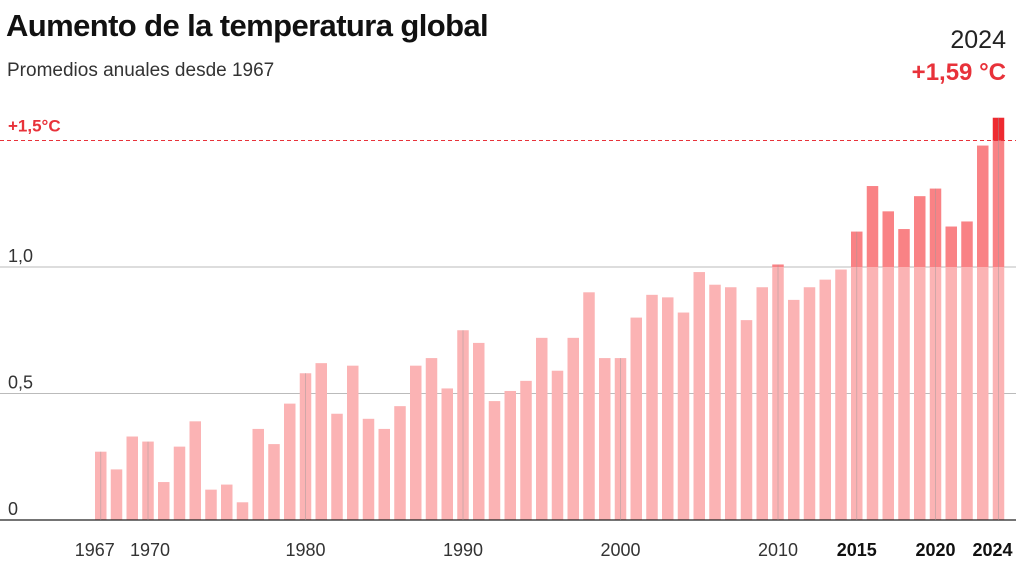  Describe the element at coordinates (116, 494) in the screenshot. I see `bar-1968` at that location.